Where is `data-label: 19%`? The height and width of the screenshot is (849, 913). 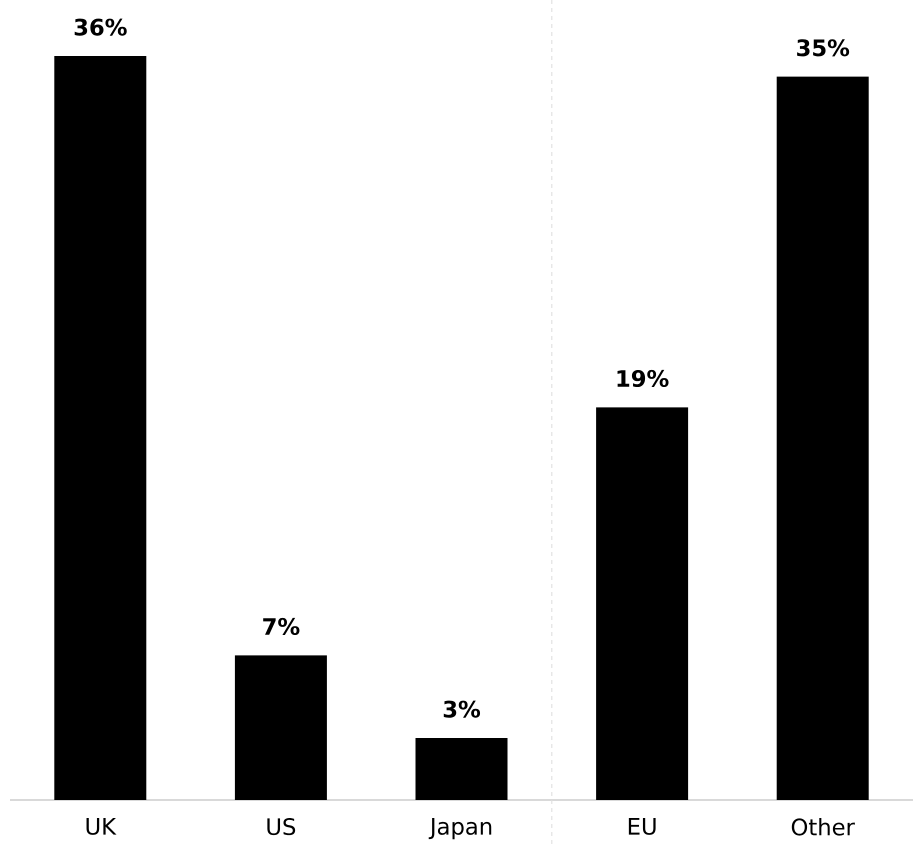 data-label: 19% is located at coordinates (643, 379).